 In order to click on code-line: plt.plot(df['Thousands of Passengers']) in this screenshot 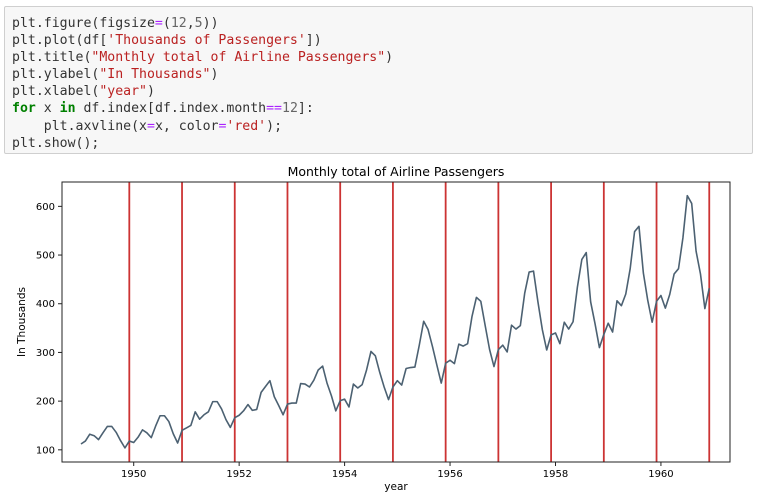, I will do `click(167, 40)`.